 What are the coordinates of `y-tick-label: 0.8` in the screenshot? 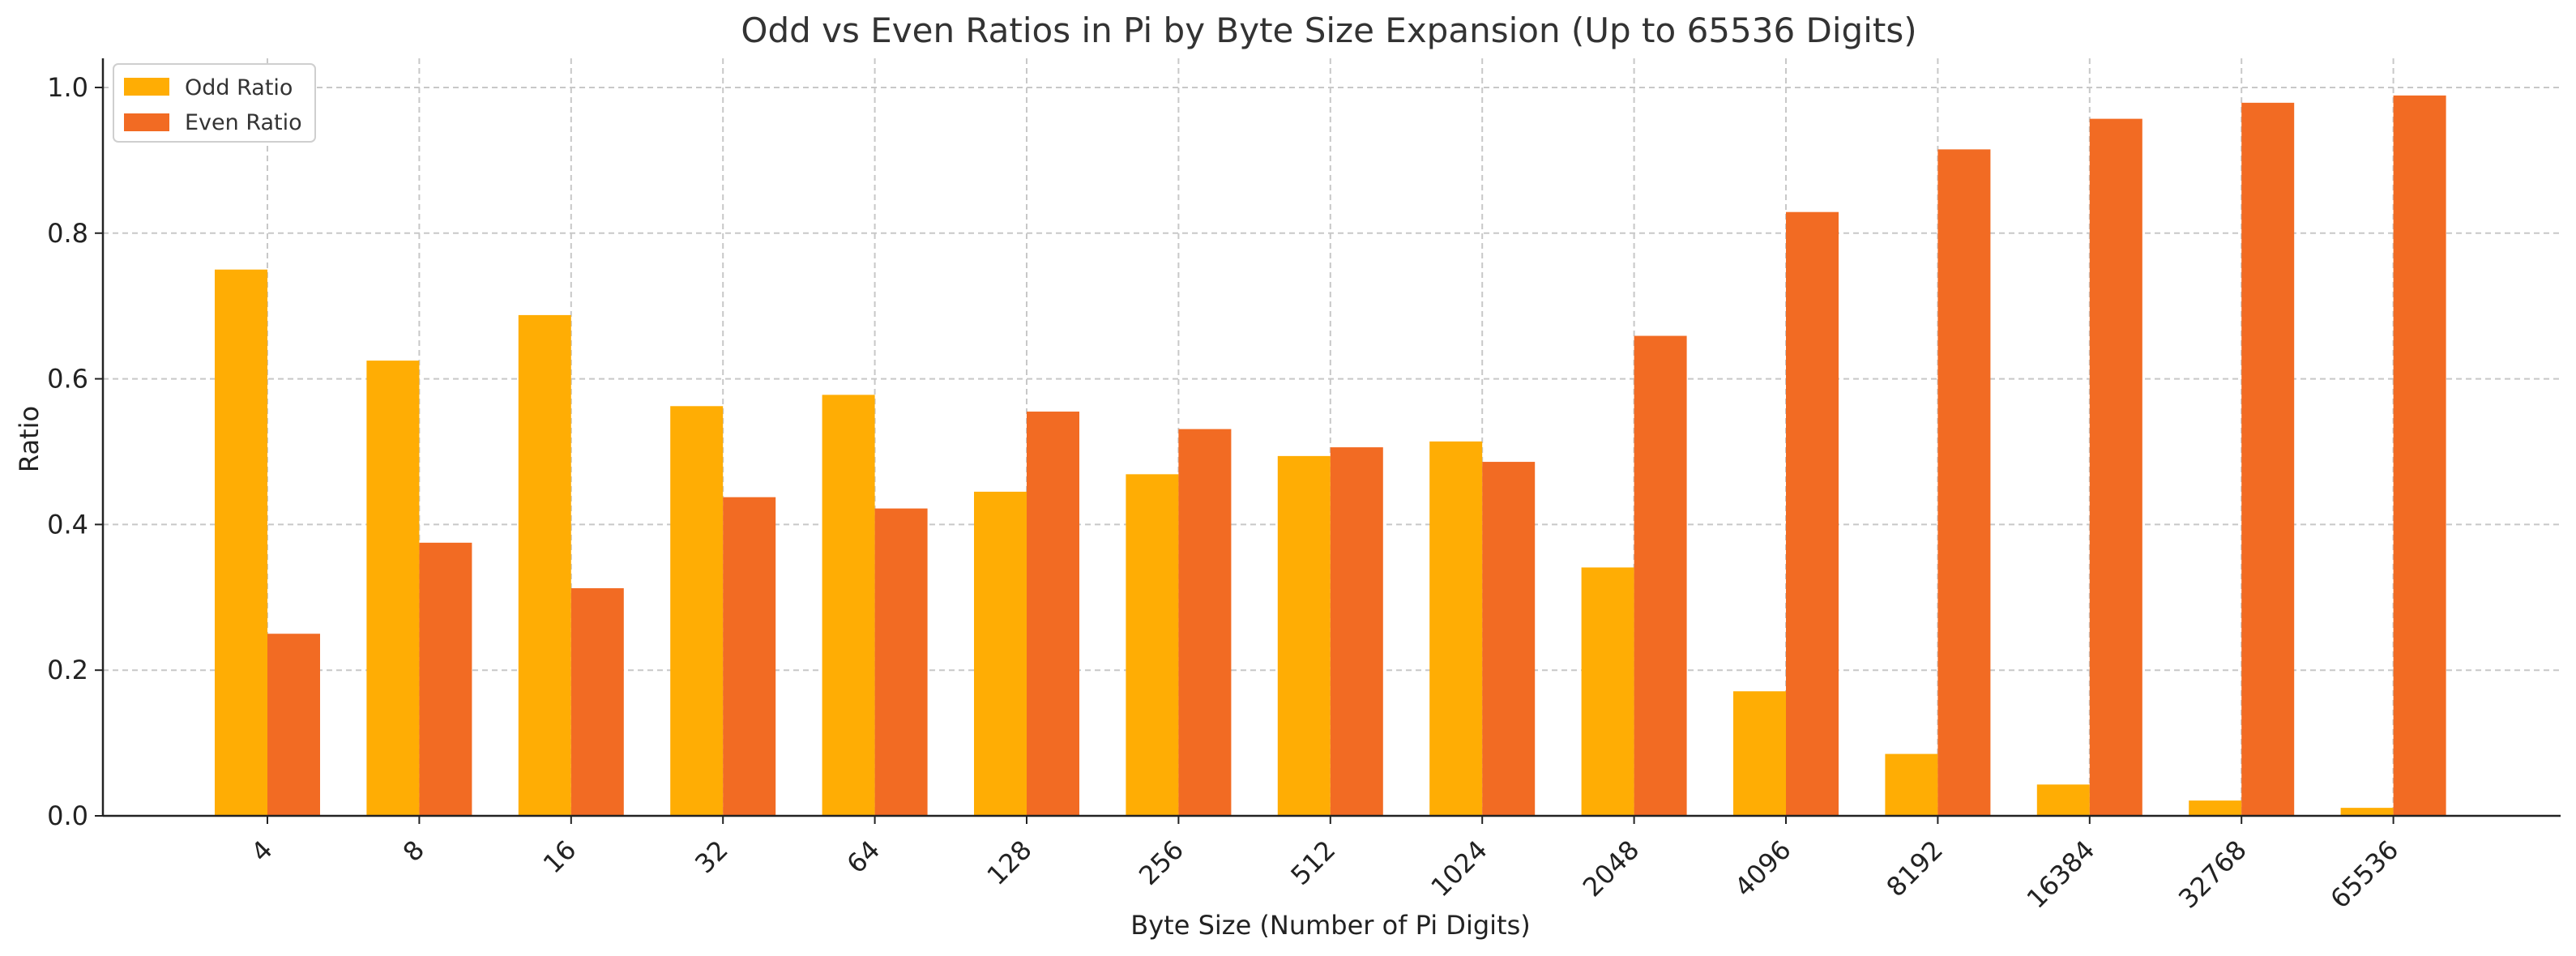 It's located at (67, 233).